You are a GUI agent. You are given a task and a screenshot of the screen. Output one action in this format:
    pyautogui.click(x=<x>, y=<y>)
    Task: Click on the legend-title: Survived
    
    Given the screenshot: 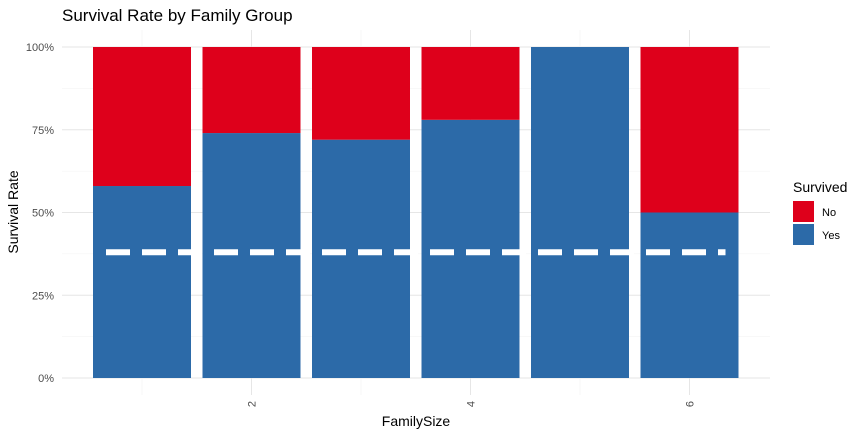 What is the action you would take?
    pyautogui.click(x=820, y=187)
    